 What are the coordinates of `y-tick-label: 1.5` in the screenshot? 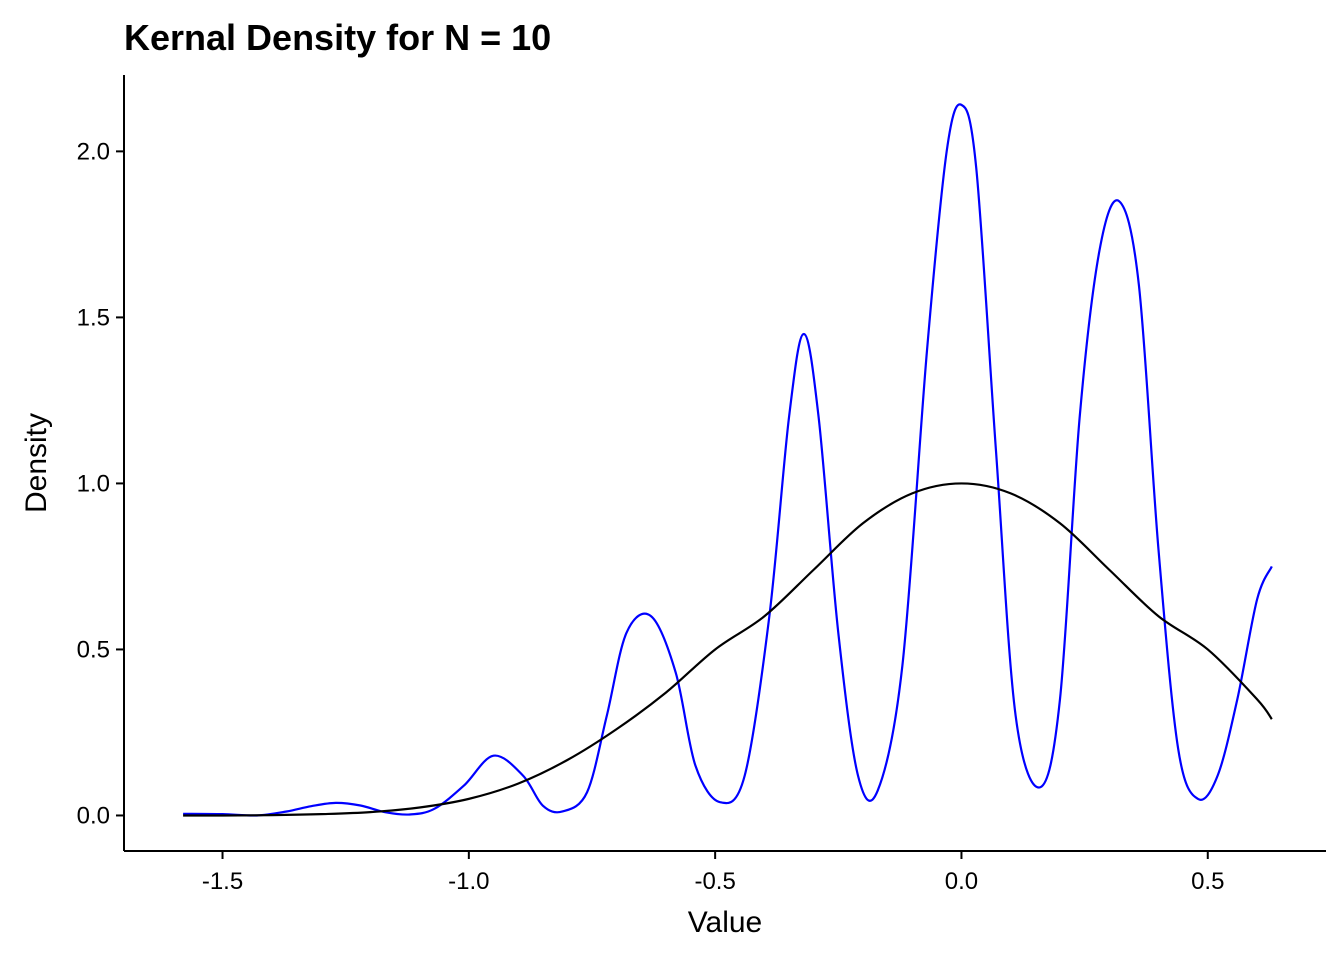 It's located at (93, 317).